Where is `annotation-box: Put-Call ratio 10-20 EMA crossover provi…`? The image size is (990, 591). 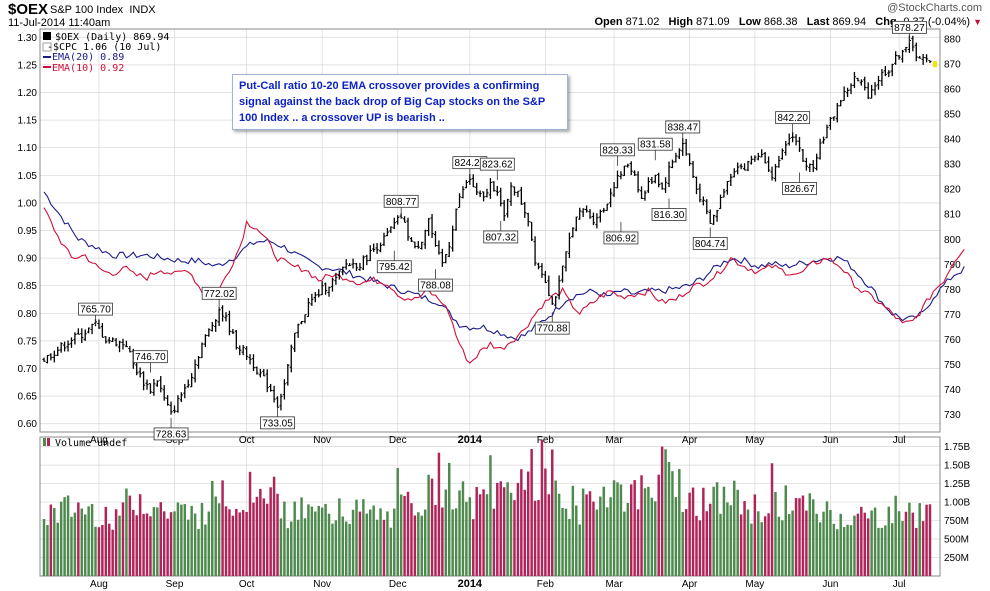
annotation-box: Put-Call ratio 10-20 EMA crossover provi… is located at coordinates (400, 102).